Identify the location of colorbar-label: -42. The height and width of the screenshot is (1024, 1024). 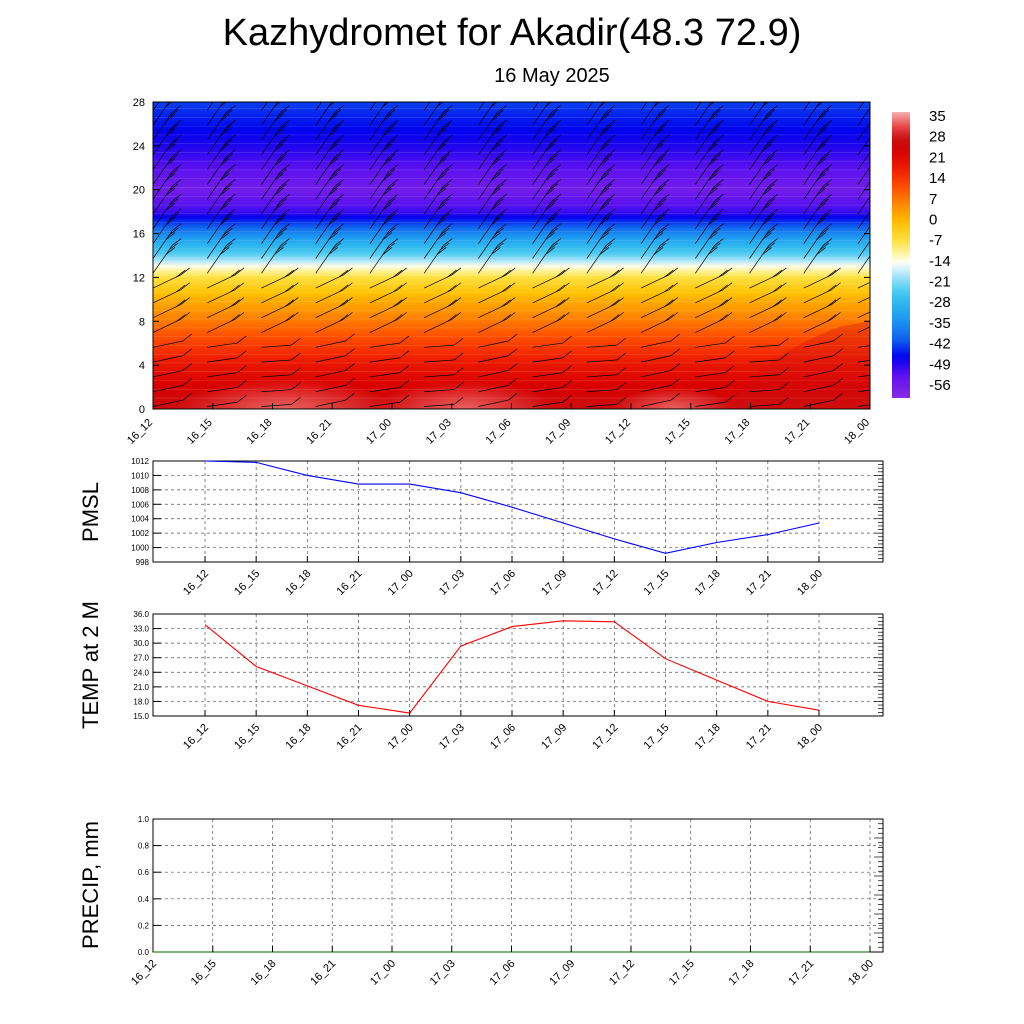
(940, 344).